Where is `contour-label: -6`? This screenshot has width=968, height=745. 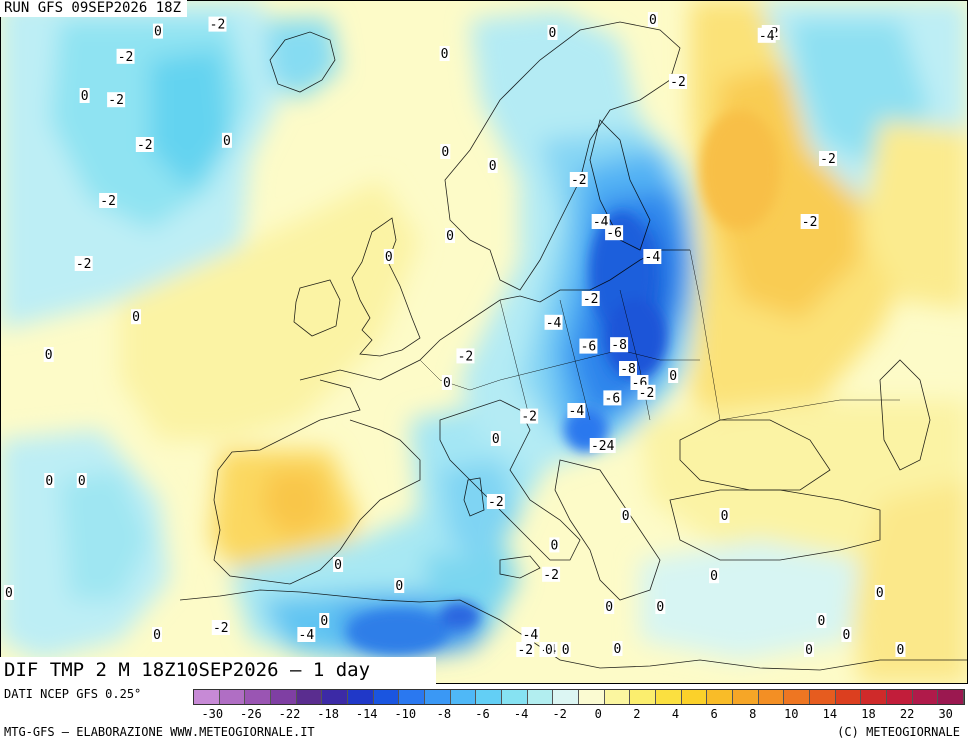 contour-label: -6 is located at coordinates (614, 233).